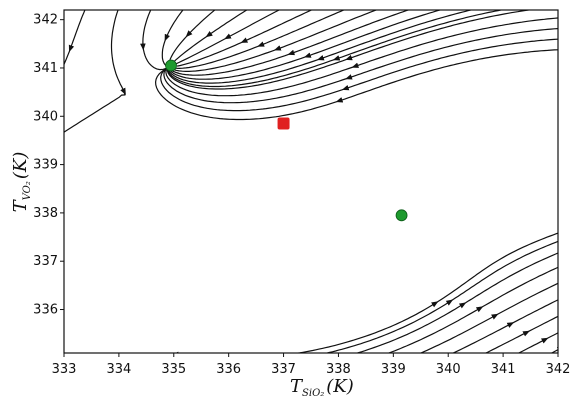 Image resolution: width=571 pixels, height=398 pixels. Describe the element at coordinates (503, 369) in the screenshot. I see `x-tick-label: 341` at that location.